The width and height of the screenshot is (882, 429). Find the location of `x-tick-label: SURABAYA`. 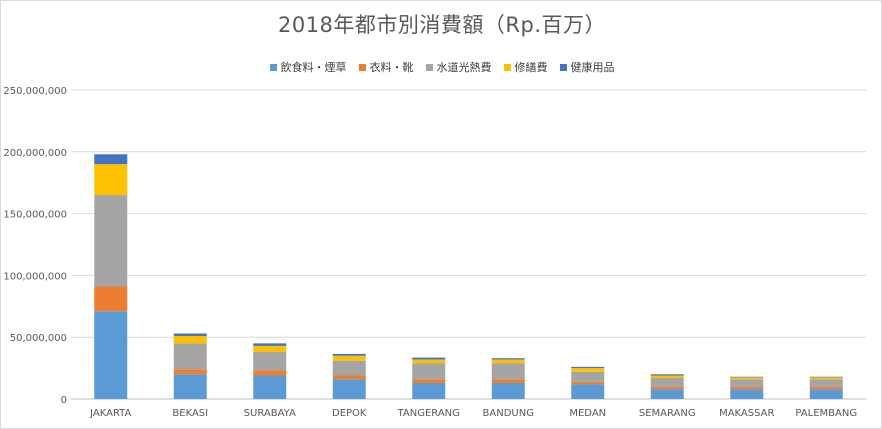

x-tick-label: SURABAYA is located at coordinates (270, 413).